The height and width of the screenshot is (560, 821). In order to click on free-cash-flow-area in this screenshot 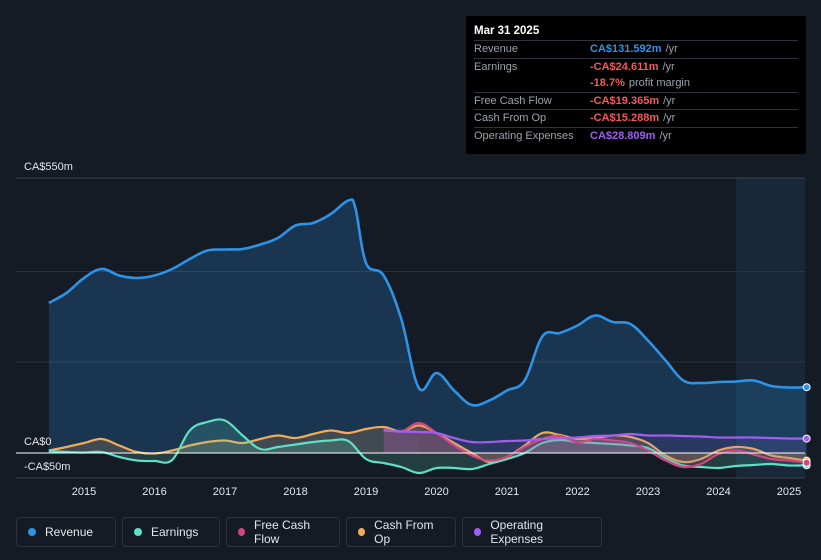, I will do `click(595, 445)`.